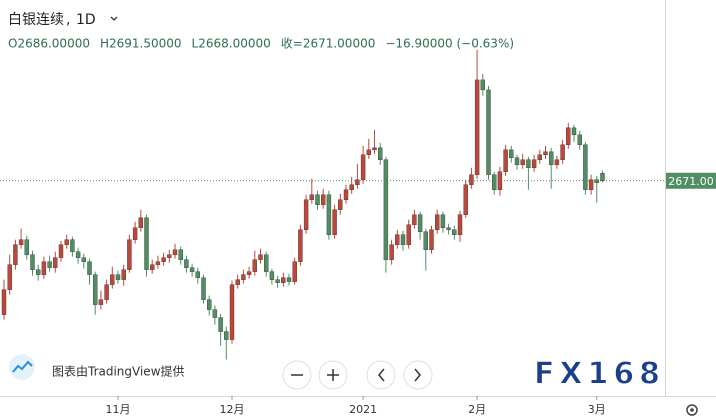 Image resolution: width=716 pixels, height=420 pixels. What do you see at coordinates (297, 375) in the screenshot?
I see `zoom-out-button` at bounding box center [297, 375].